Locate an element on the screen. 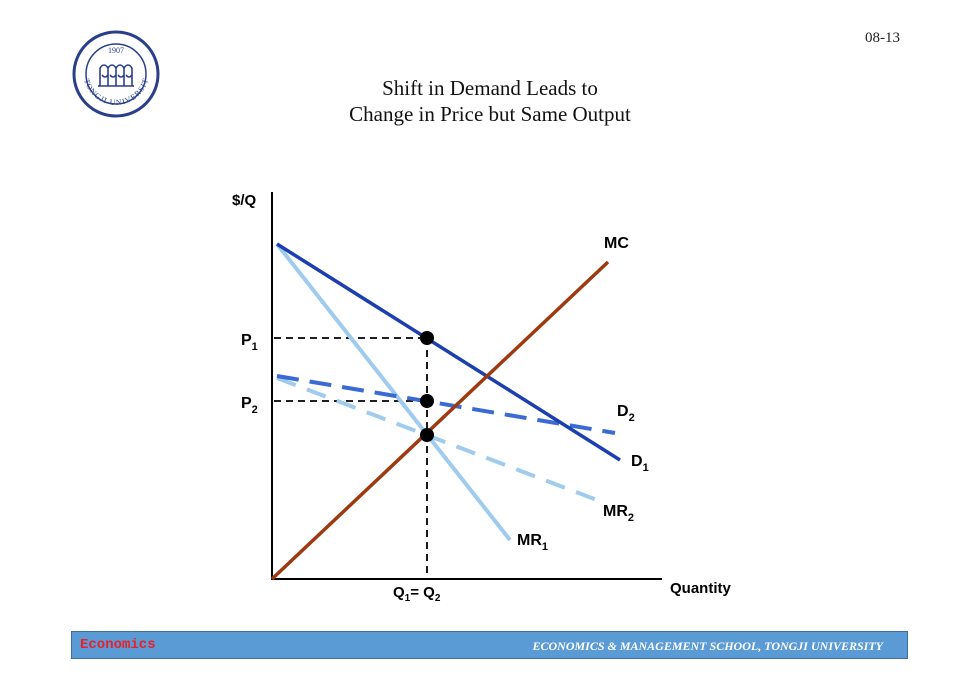  d1-label-sub: 1 is located at coordinates (646, 468).